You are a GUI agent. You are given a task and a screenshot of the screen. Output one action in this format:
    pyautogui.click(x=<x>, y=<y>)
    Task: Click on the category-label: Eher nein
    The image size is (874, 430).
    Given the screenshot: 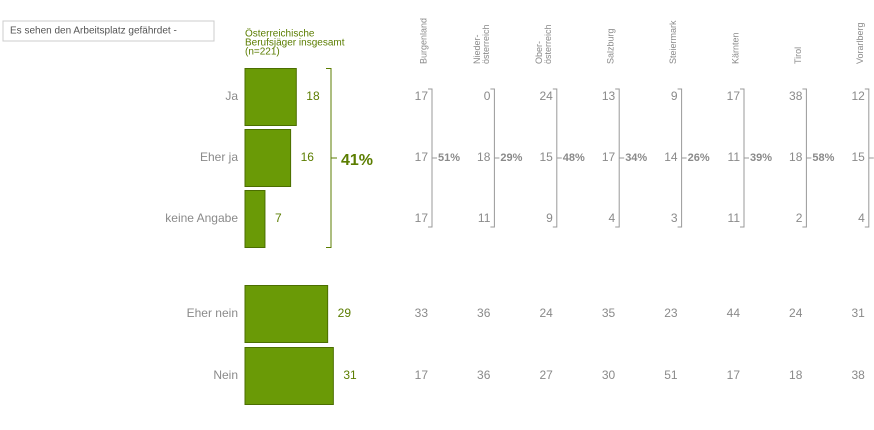 What is the action you would take?
    pyautogui.click(x=212, y=313)
    